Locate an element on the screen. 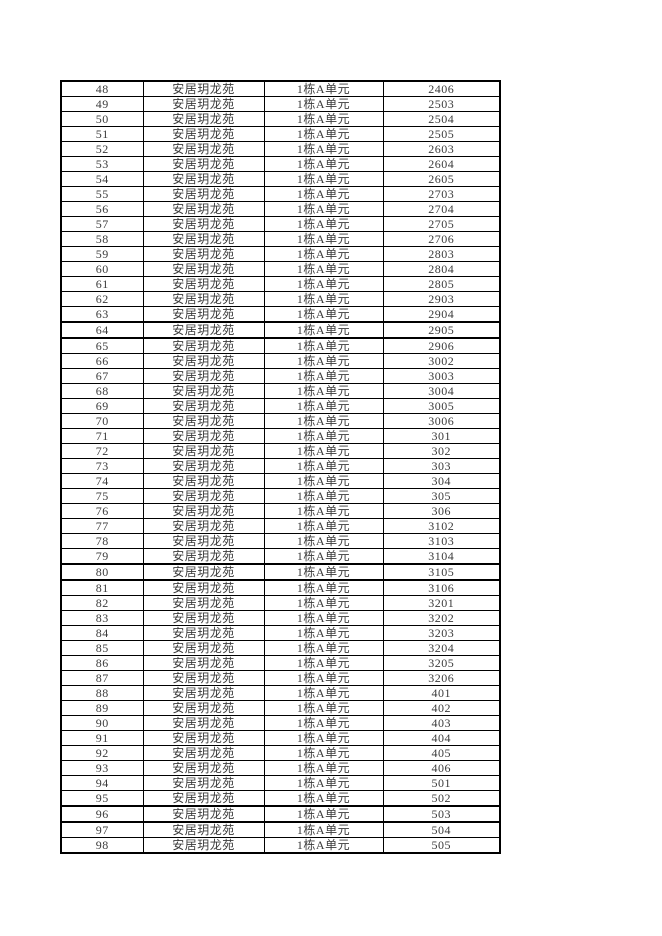  table-row: 59 安居玥龙苑 1栋A单元 2803 is located at coordinates (280, 254).